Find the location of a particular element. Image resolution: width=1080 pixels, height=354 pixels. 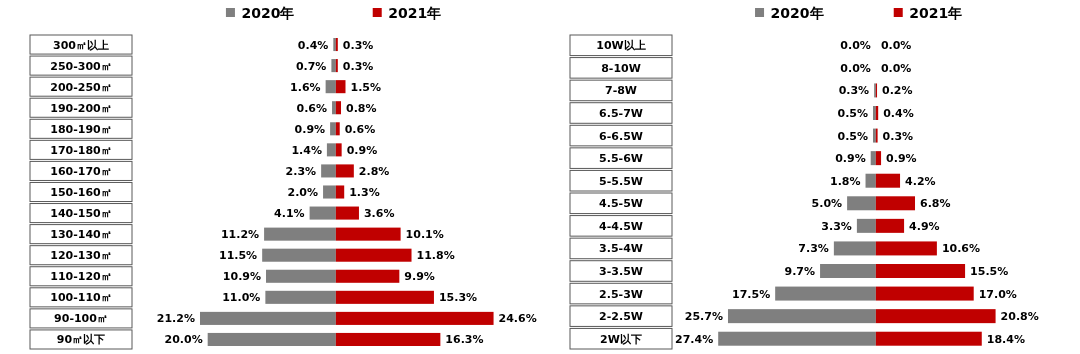

data-label: 4.1% is located at coordinates (289, 214).